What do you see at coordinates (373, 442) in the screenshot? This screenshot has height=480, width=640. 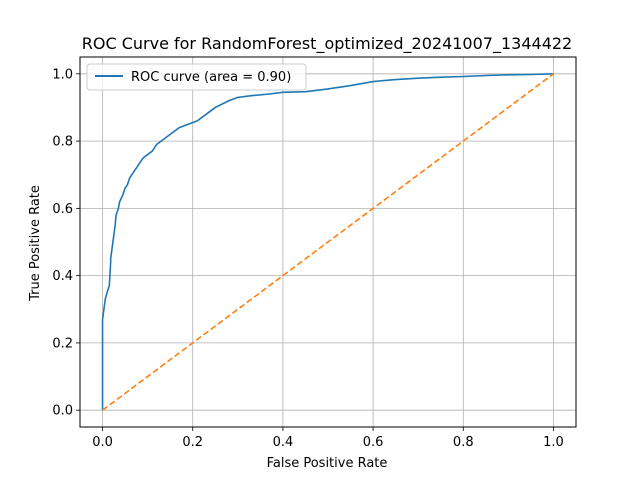 I see `x-tick-label: 0.6` at bounding box center [373, 442].